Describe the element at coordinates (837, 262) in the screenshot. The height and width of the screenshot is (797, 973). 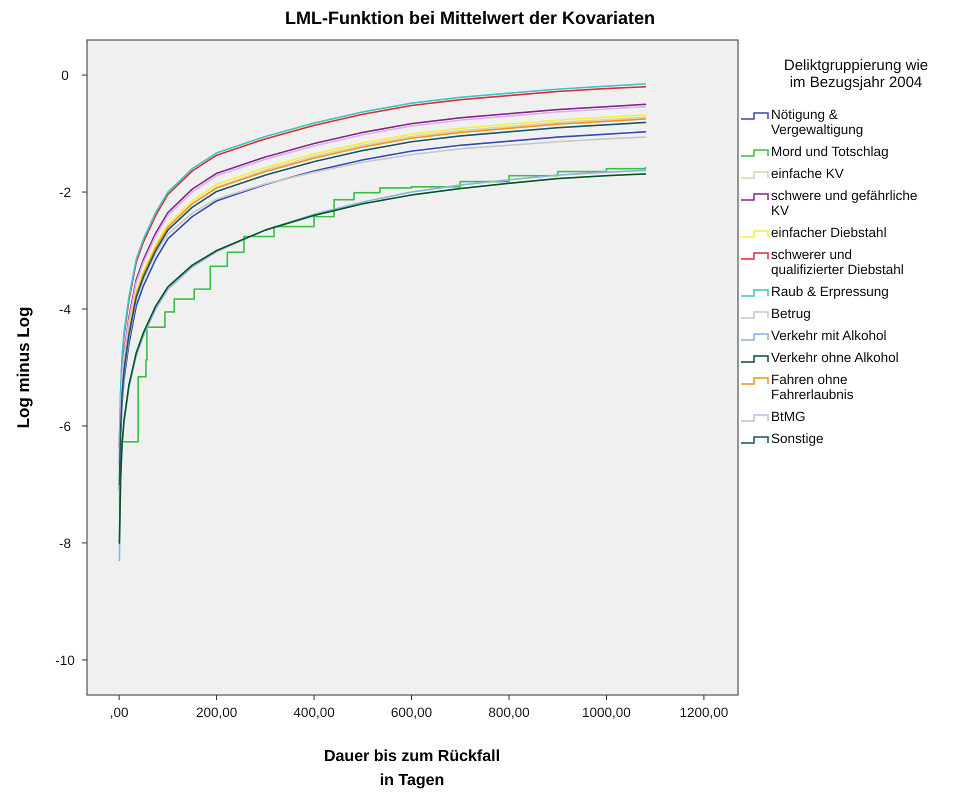
I see `legend-label: schwerer und qualifizierter Diebstahl` at that location.